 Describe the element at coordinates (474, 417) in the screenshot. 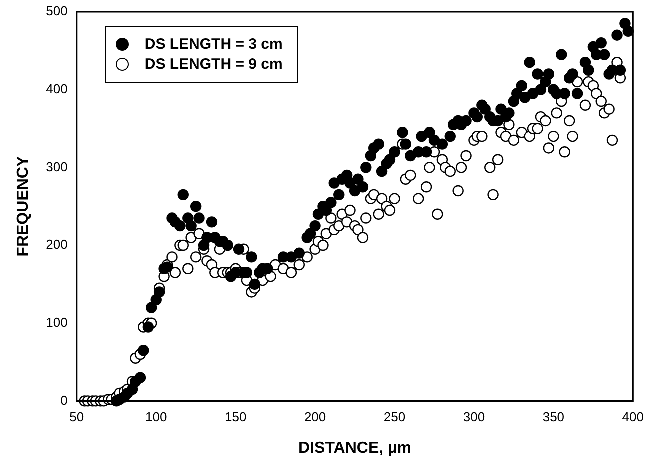

I see `x-tick-label: 300` at that location.